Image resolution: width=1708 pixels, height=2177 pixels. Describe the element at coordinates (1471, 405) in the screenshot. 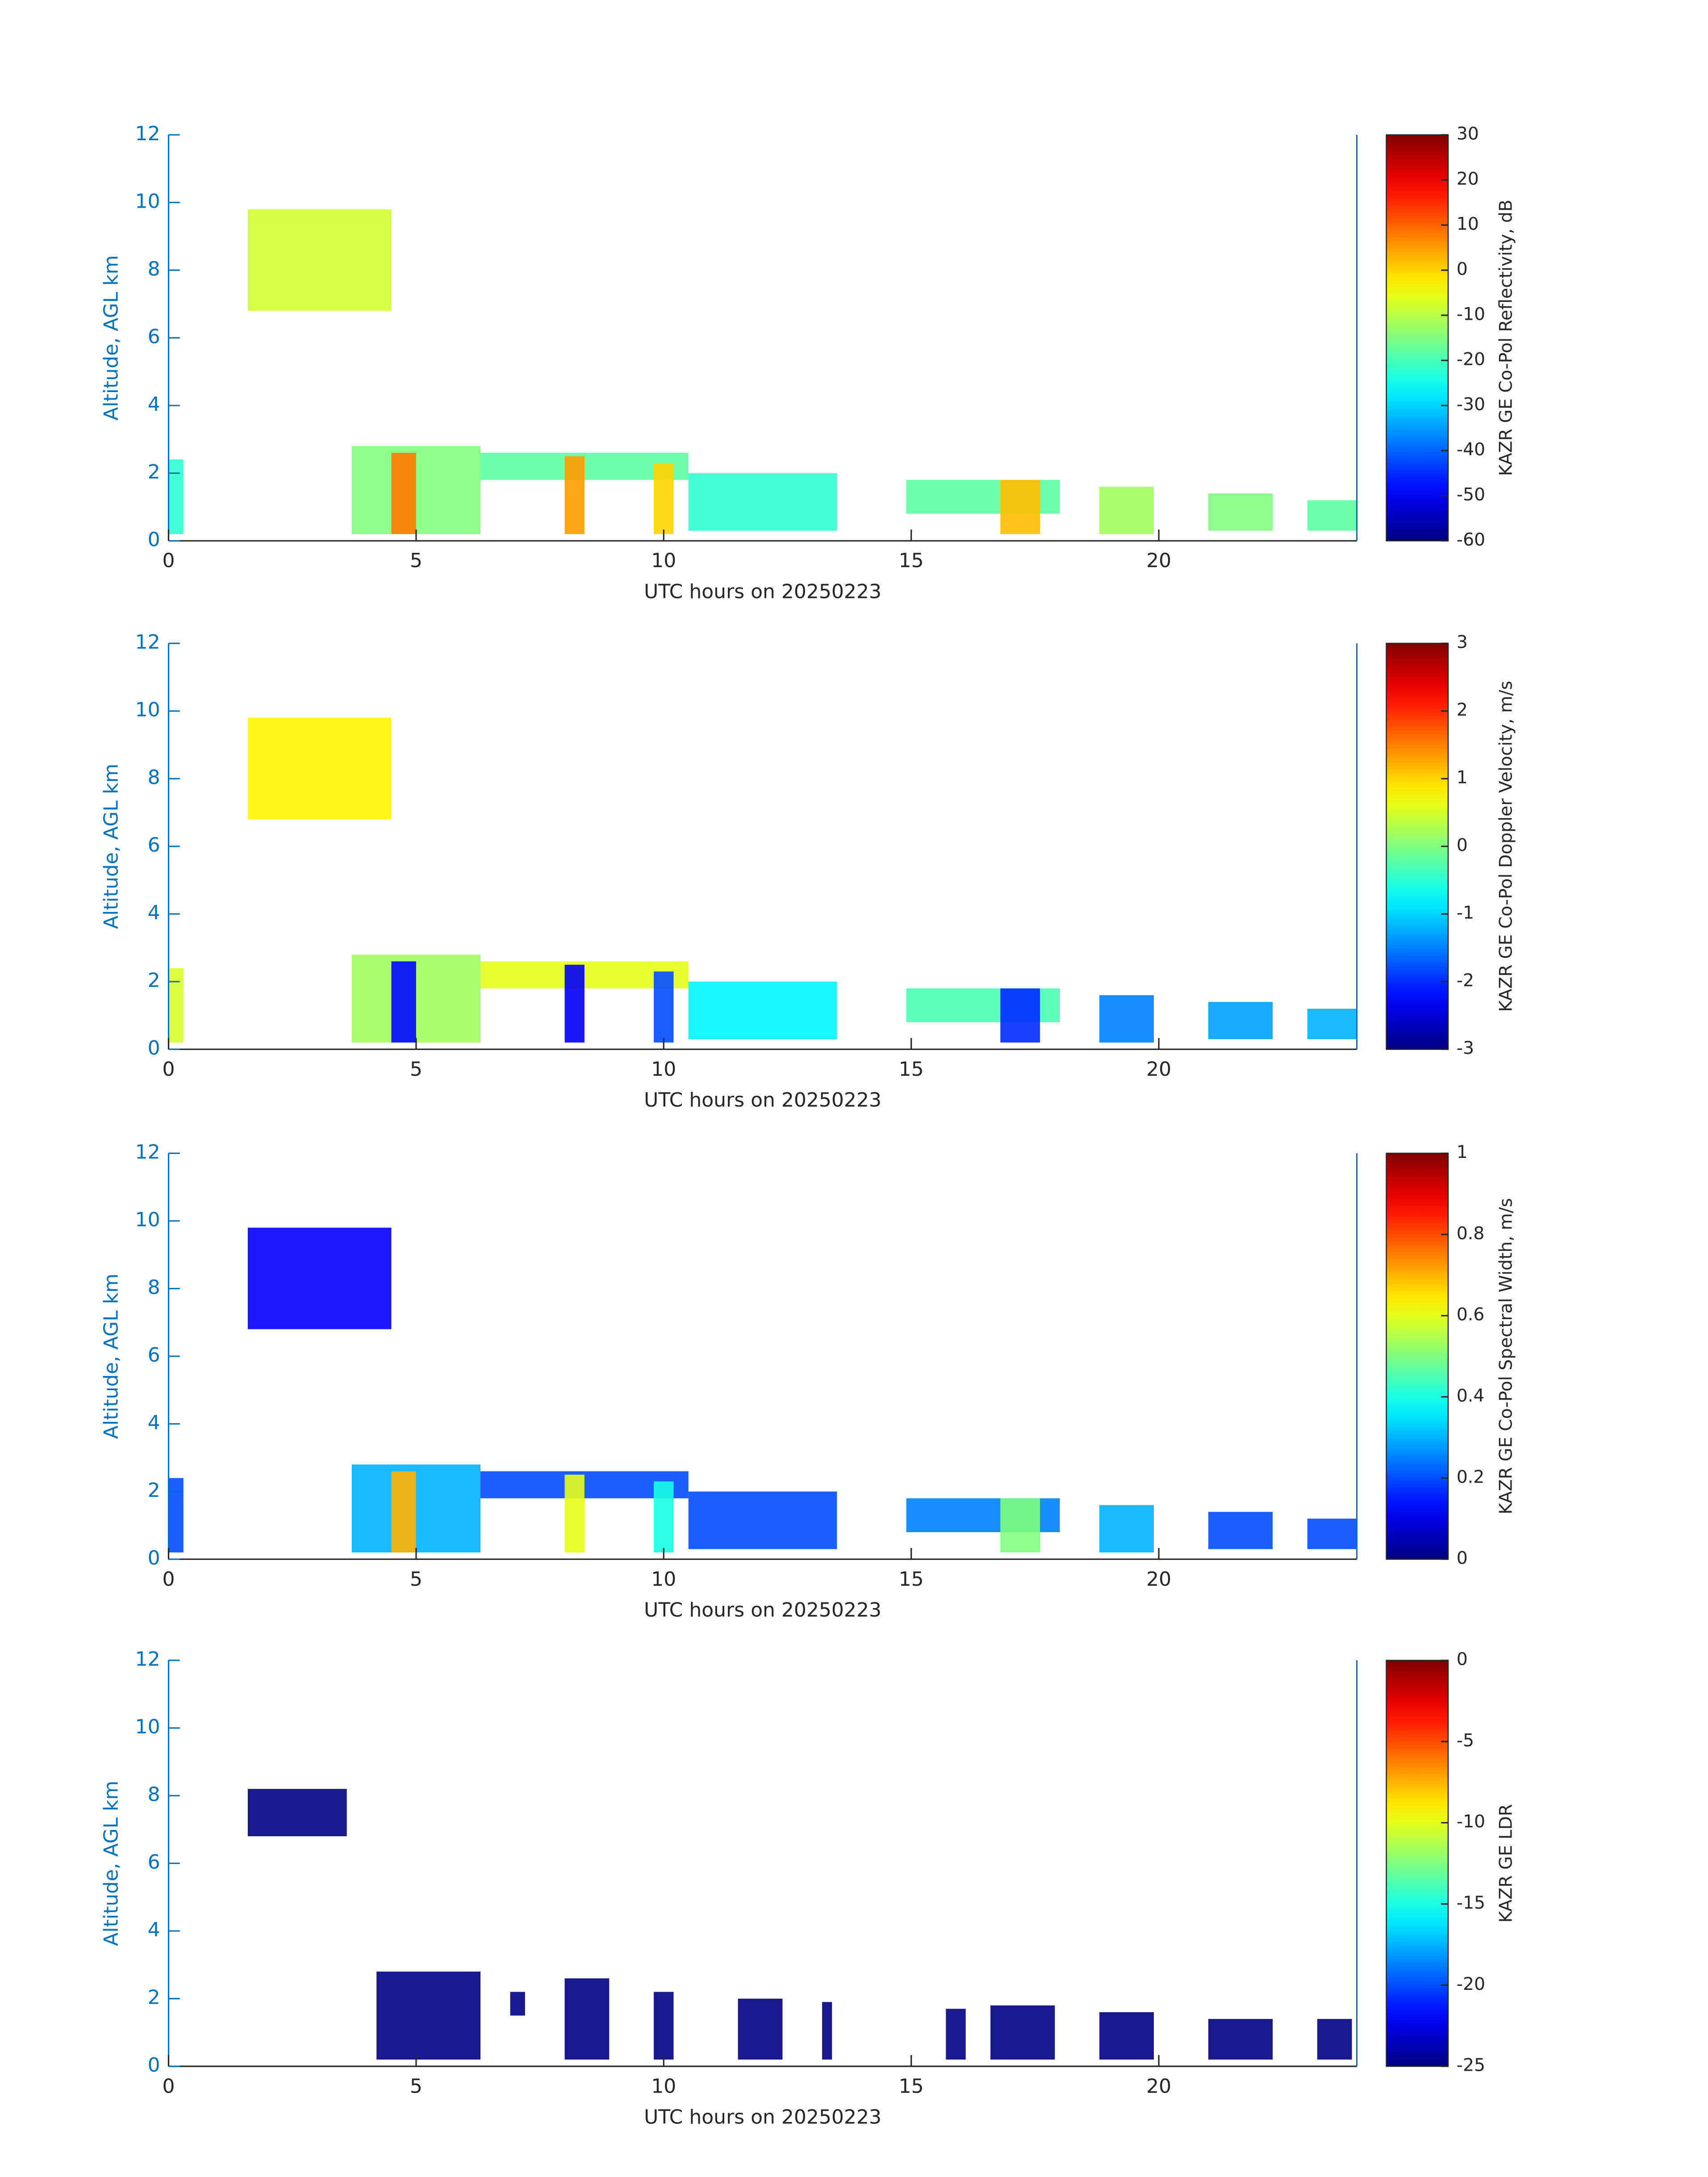

I see `colorbar-tick-label: -30` at that location.